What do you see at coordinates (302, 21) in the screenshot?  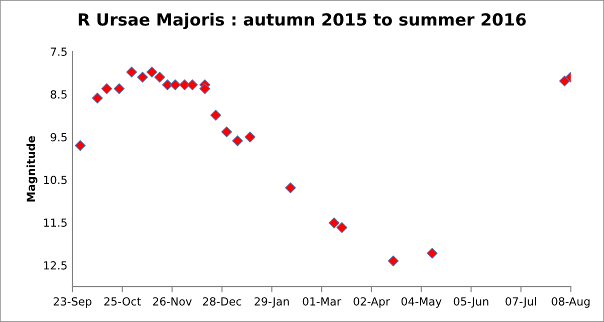 I see `chart-title: R Ursae Majoris : autumn 2015 to summer 2016` at bounding box center [302, 21].